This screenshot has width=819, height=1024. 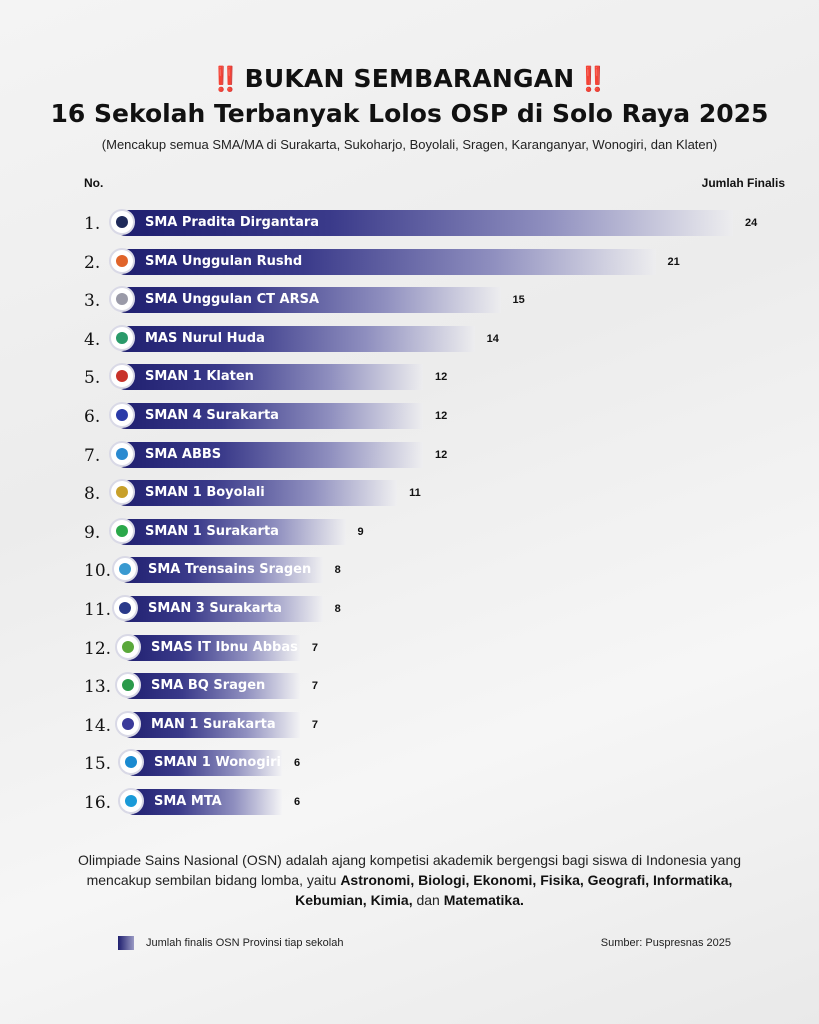 I want to click on column-header-no: No., so click(x=94, y=183).